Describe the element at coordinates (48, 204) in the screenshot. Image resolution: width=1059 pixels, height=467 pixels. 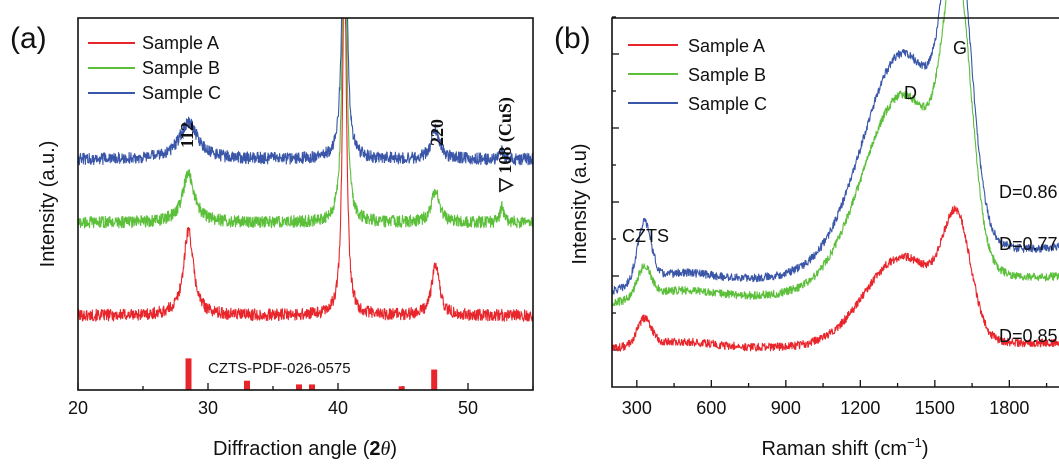
I see `panel-a-y-axis-title: Intensity (a.u.)` at that location.